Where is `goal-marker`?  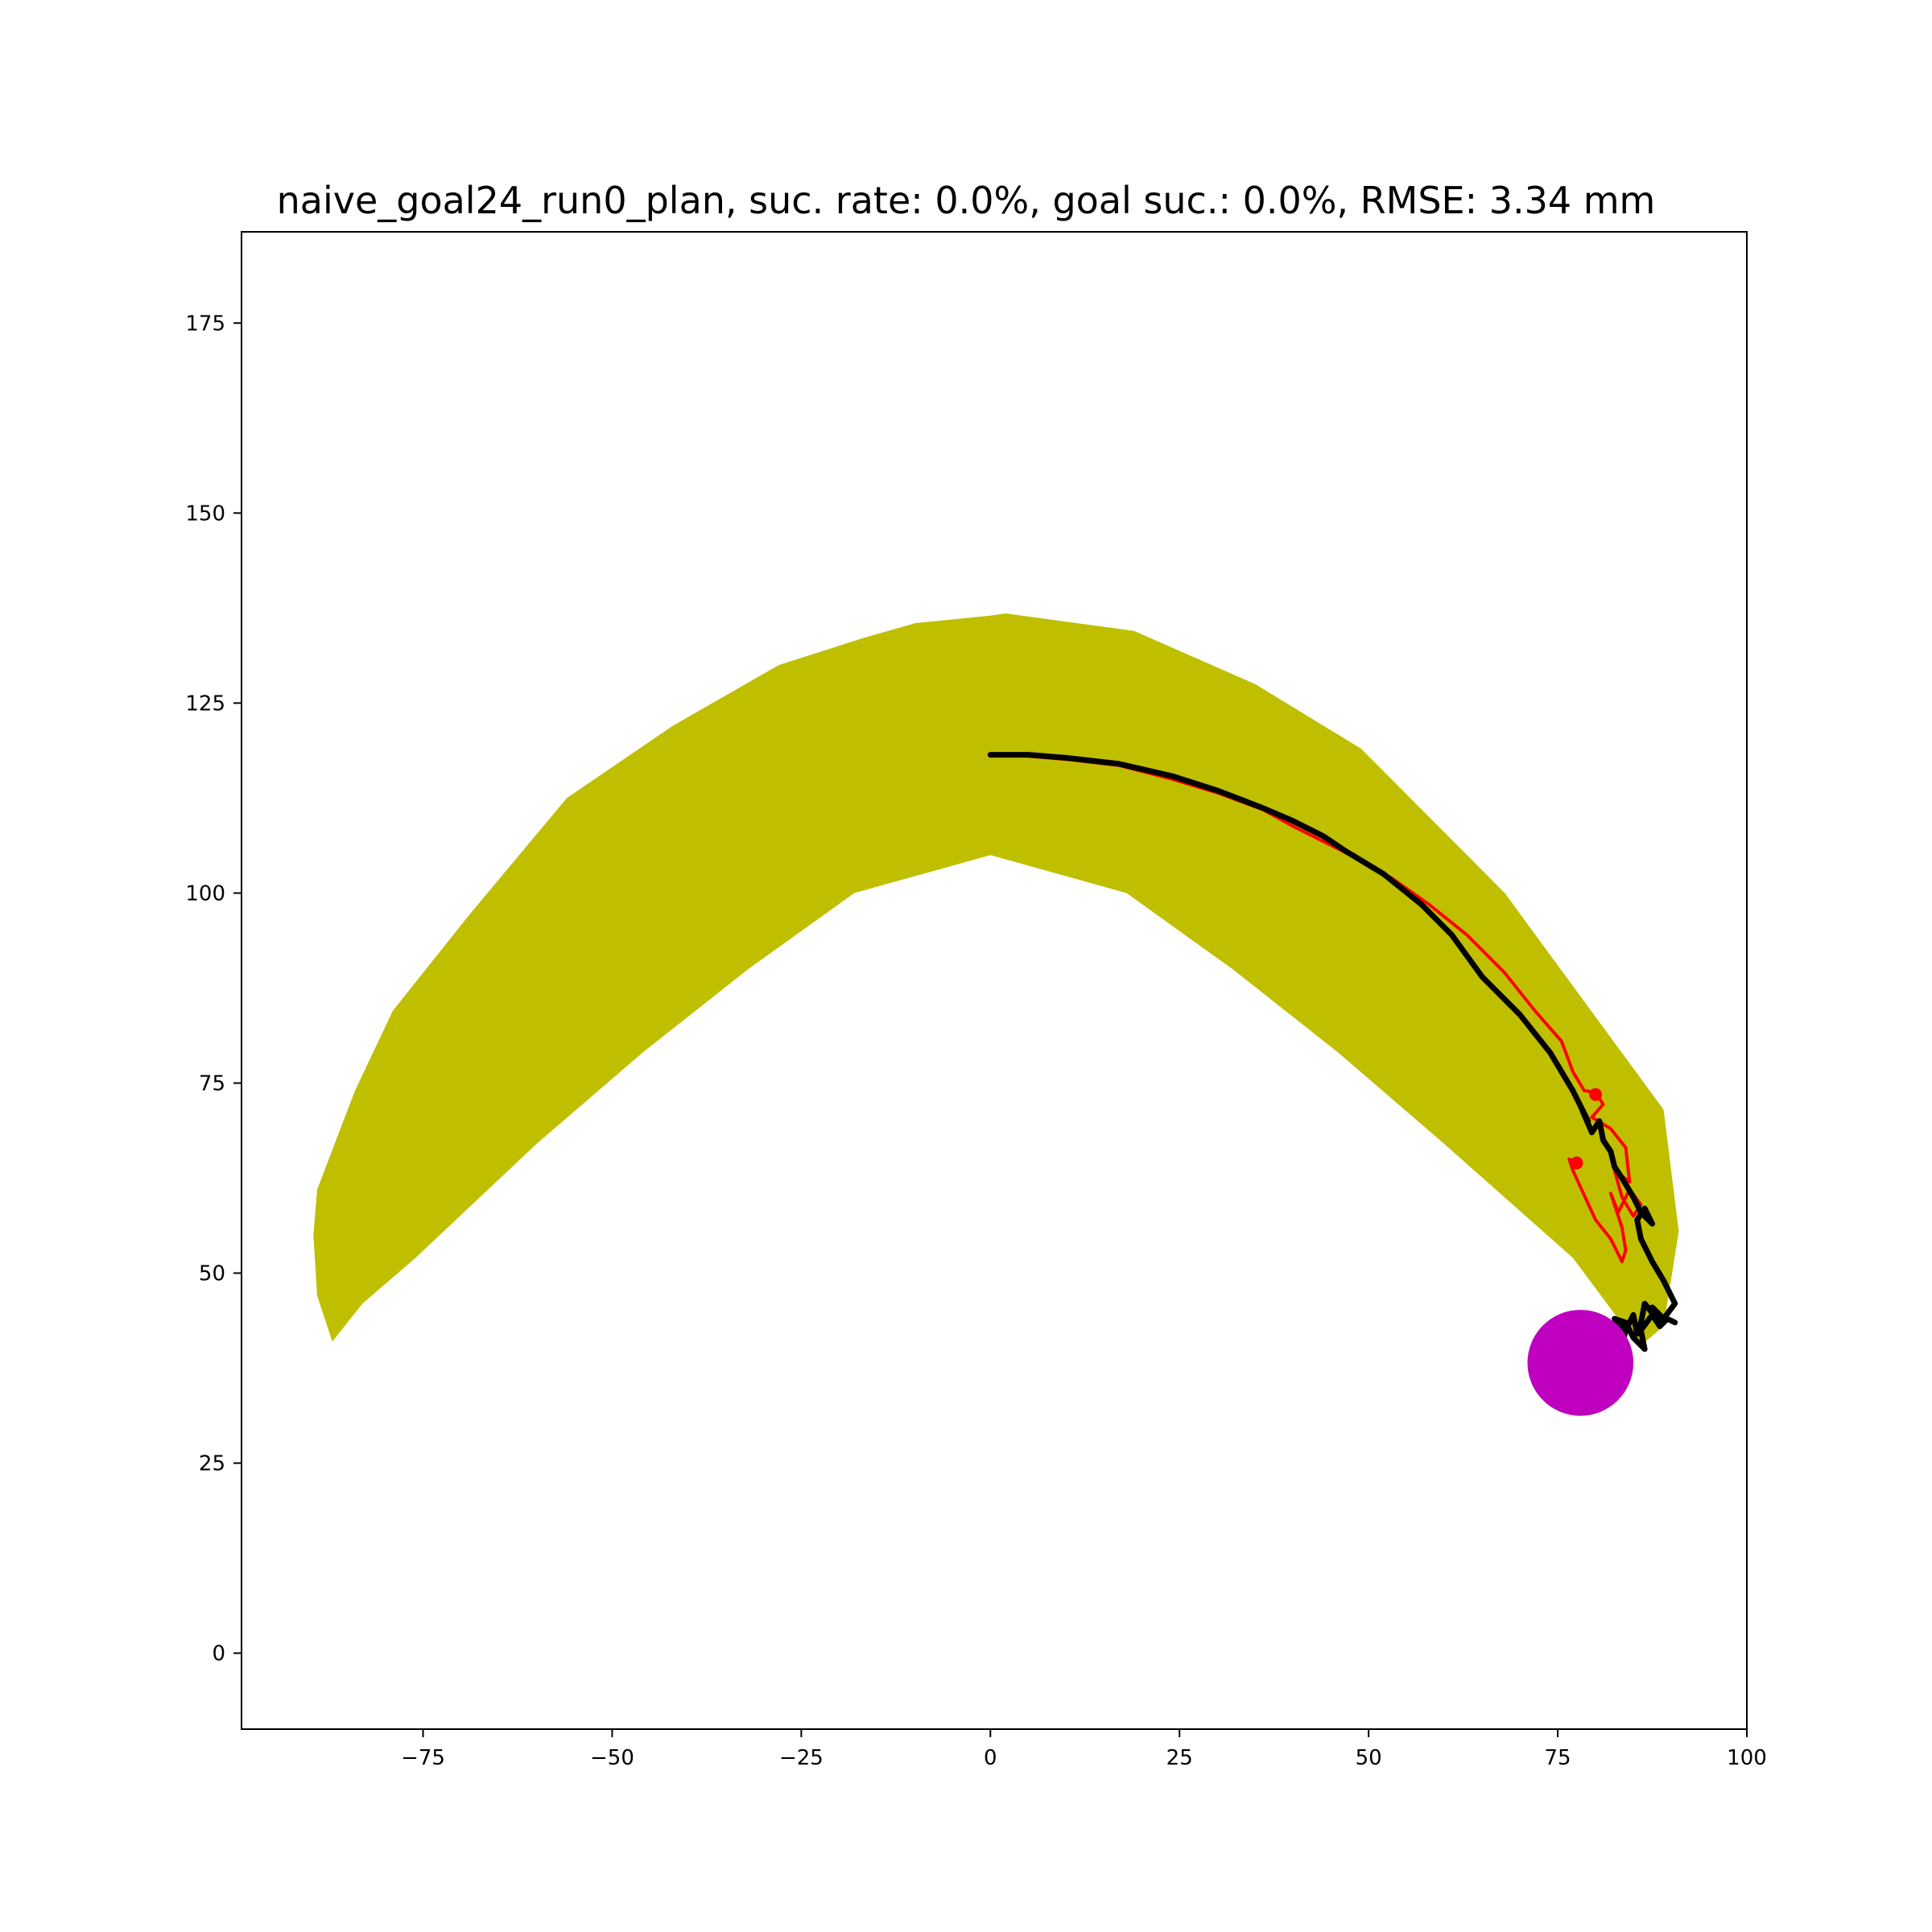 goal-marker is located at coordinates (1580, 1363).